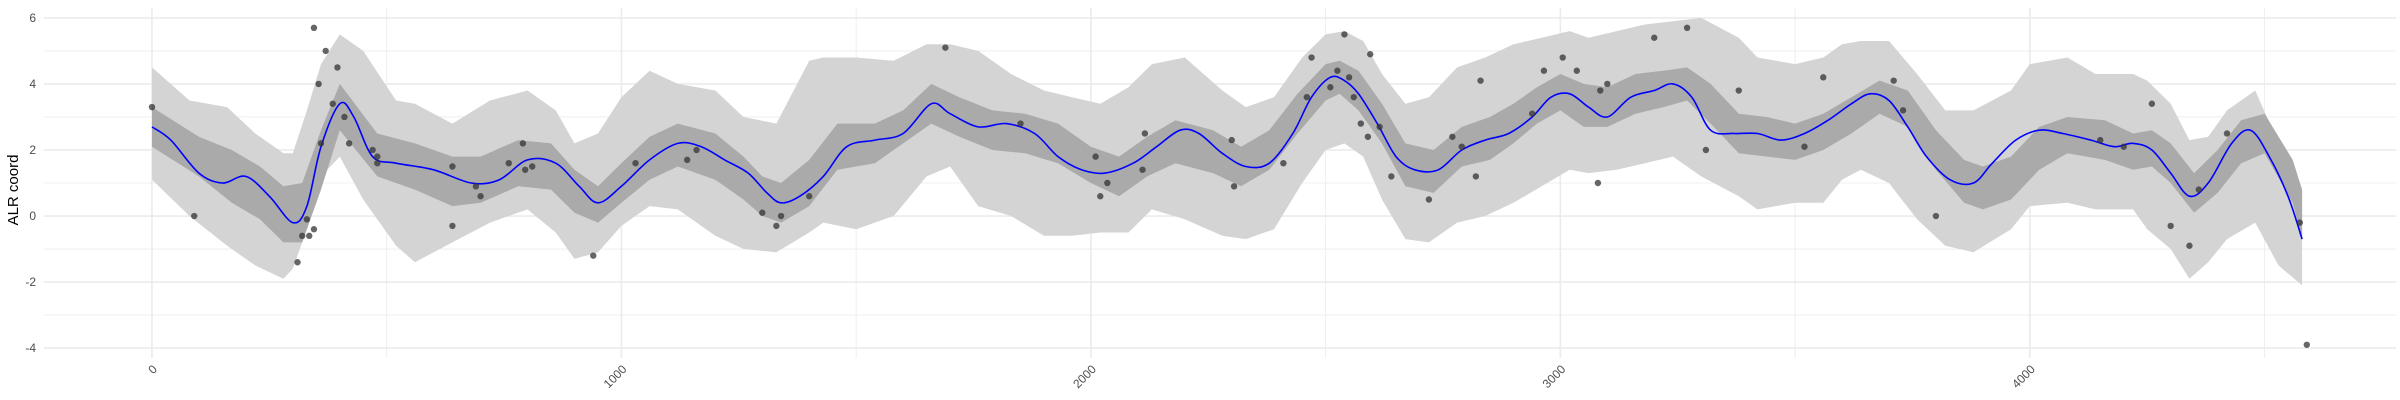  Describe the element at coordinates (32, 84) in the screenshot. I see `y-tick-label: 4` at that location.